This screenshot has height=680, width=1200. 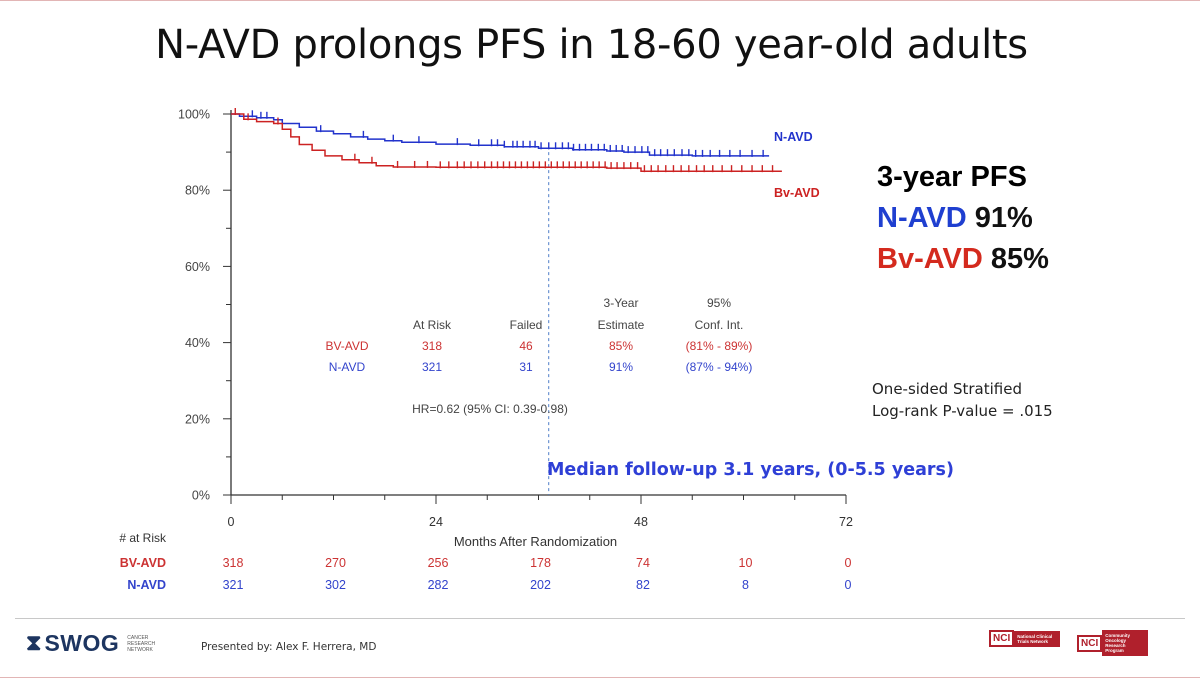 What do you see at coordinates (194, 115) in the screenshot?
I see `y-tick-label: 100%` at bounding box center [194, 115].